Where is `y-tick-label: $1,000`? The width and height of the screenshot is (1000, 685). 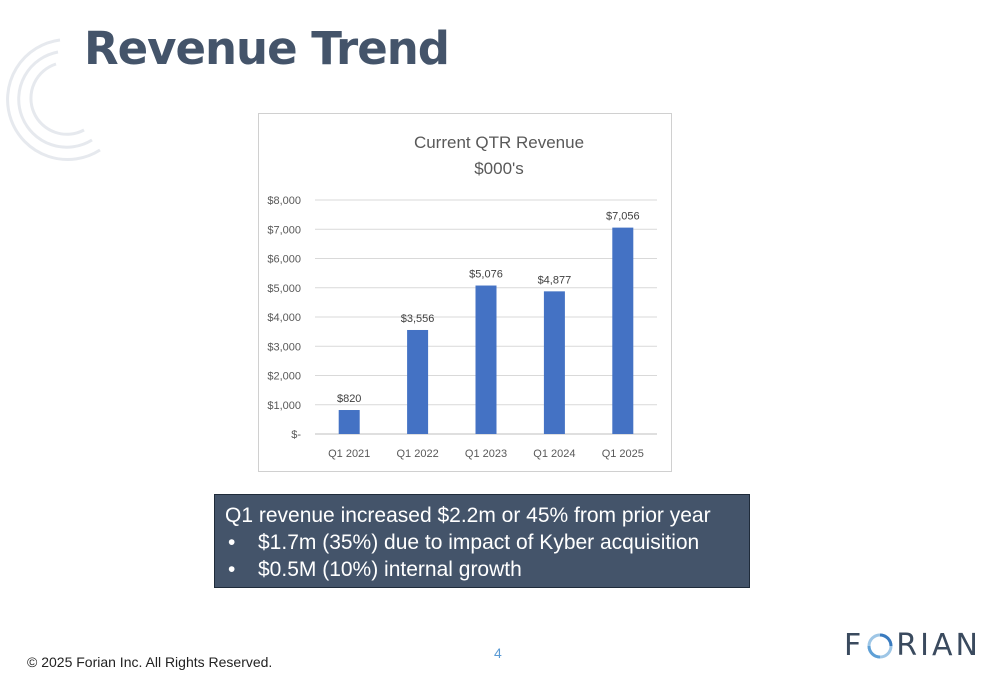 y-tick-label: $1,000 is located at coordinates (284, 406).